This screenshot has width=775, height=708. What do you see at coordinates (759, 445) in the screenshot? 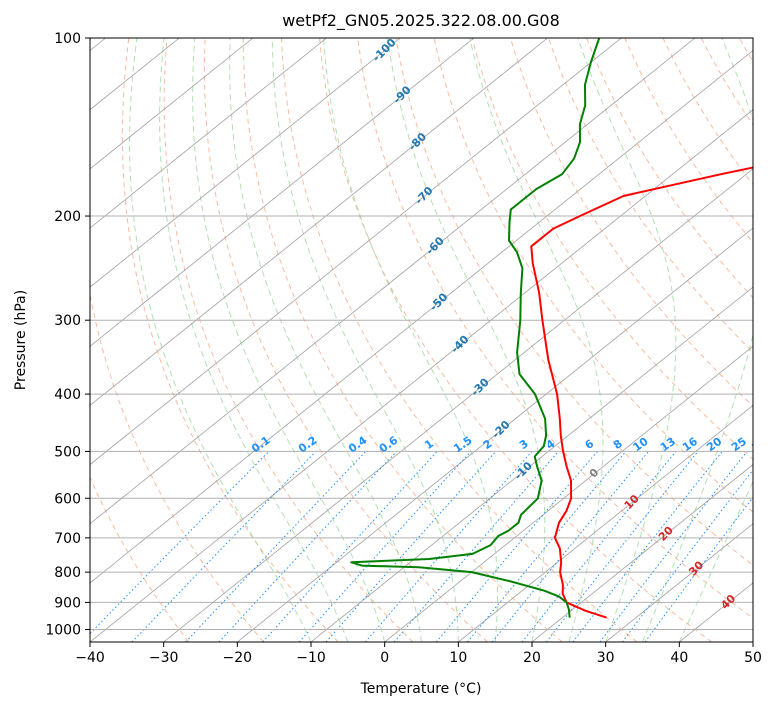
I see `mixing-ratio-label: 30` at bounding box center [759, 445].